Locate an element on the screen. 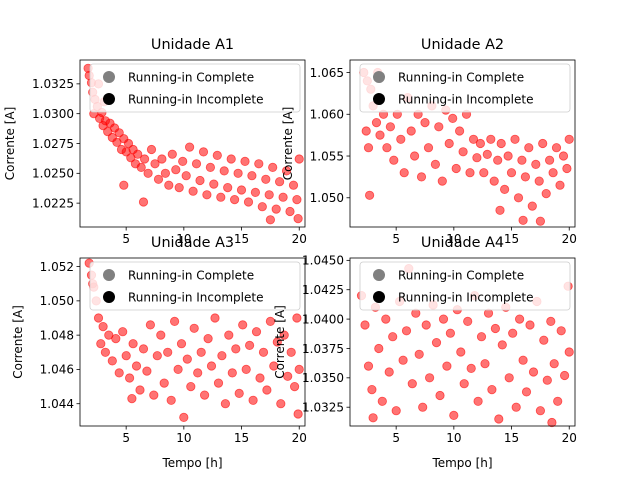 The image size is (640, 480). y-tick-label: 1.0425 is located at coordinates (323, 290).